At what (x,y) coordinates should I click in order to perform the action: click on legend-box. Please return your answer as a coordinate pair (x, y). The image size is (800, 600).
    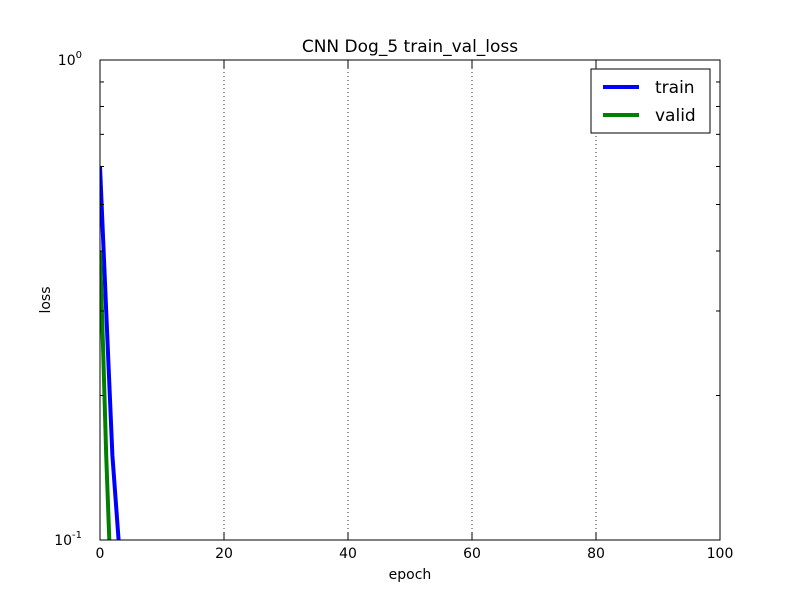
    Looking at the image, I should click on (650, 101).